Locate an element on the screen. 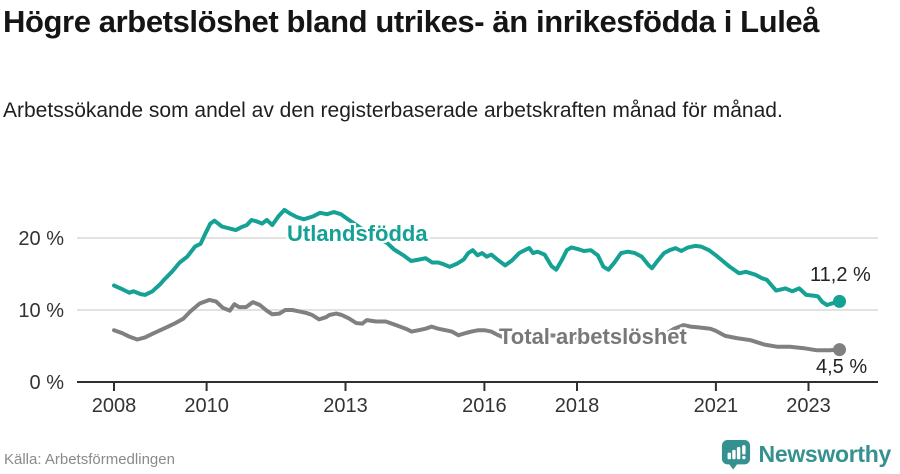 This screenshot has width=900, height=474. series-line-total is located at coordinates (477, 325).